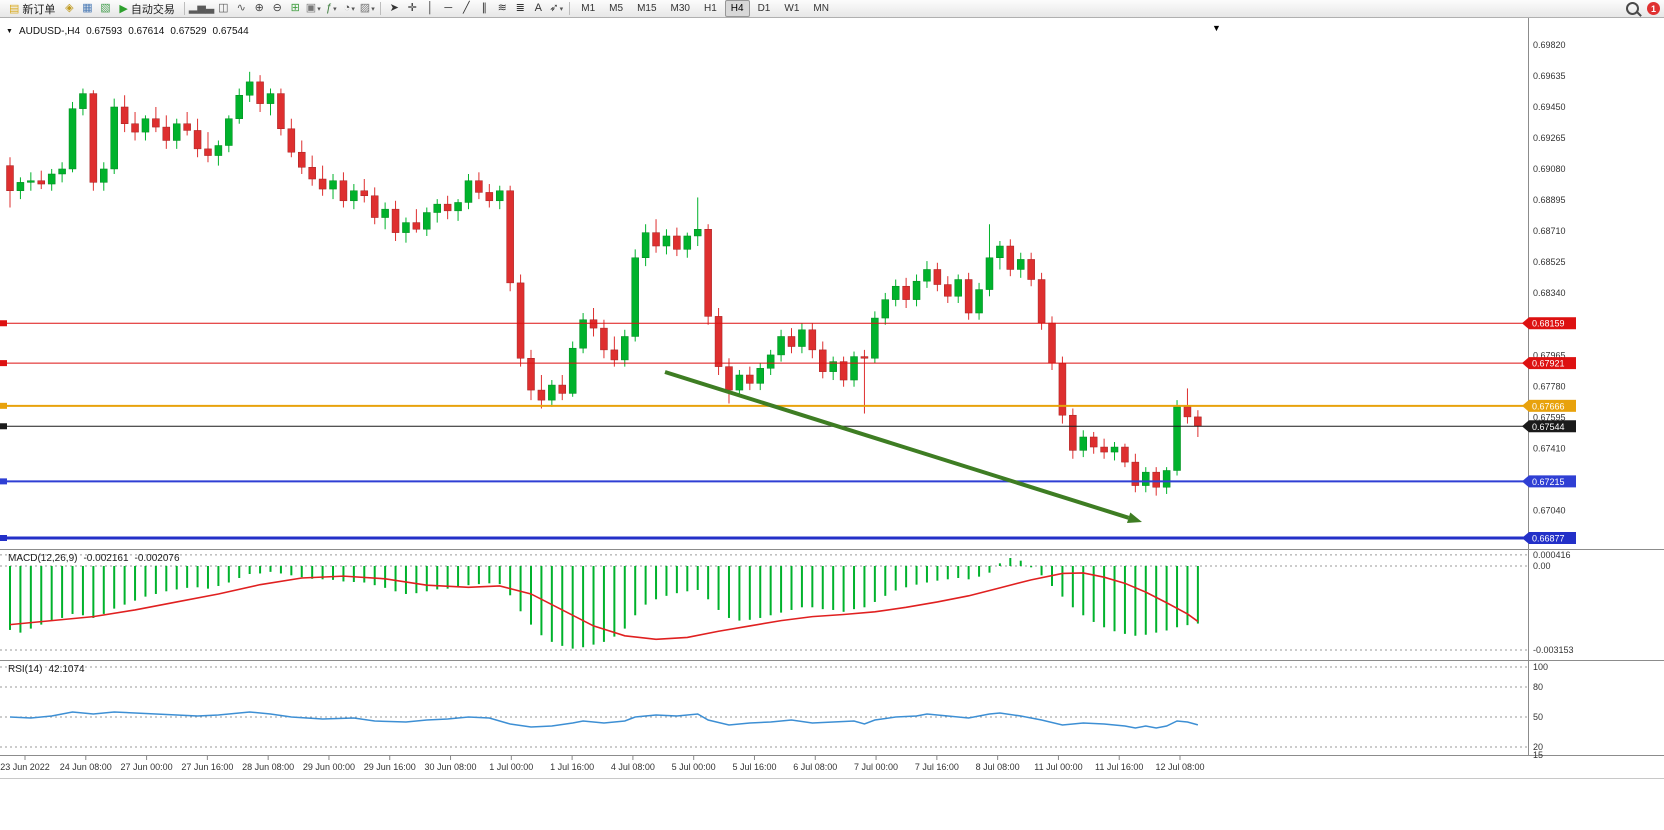 Image resolution: width=1664 pixels, height=830 pixels. What do you see at coordinates (349, 9) in the screenshot?
I see `periods-icon: ◔ ▾` at bounding box center [349, 9].